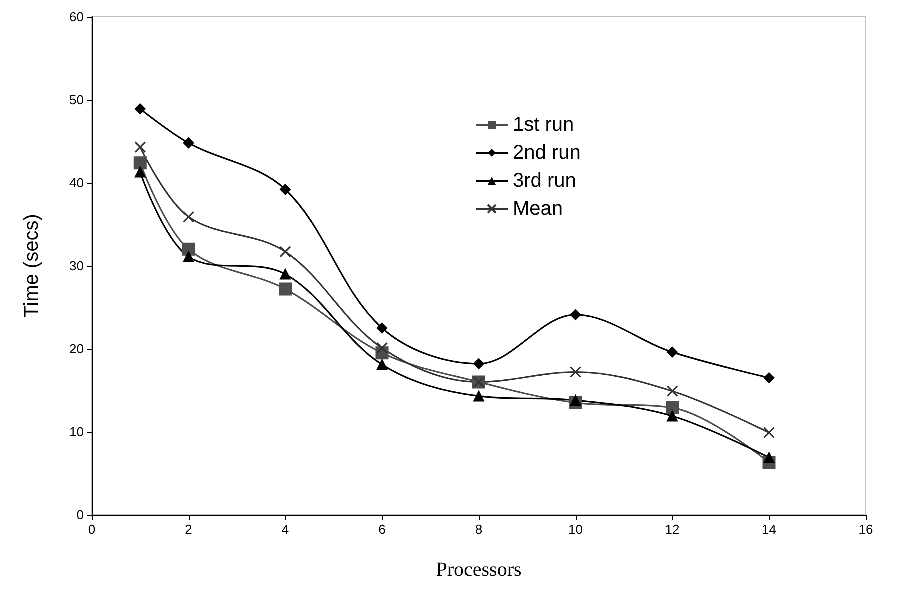  I want to click on y-tick-label: 50, so click(77, 100).